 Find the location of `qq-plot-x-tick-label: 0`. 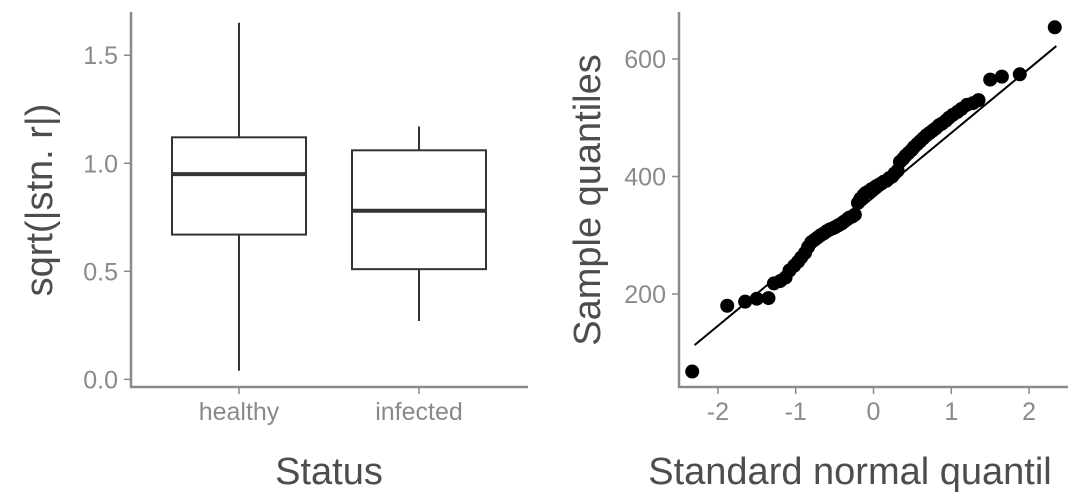

qq-plot-x-tick-label: 0 is located at coordinates (874, 412).